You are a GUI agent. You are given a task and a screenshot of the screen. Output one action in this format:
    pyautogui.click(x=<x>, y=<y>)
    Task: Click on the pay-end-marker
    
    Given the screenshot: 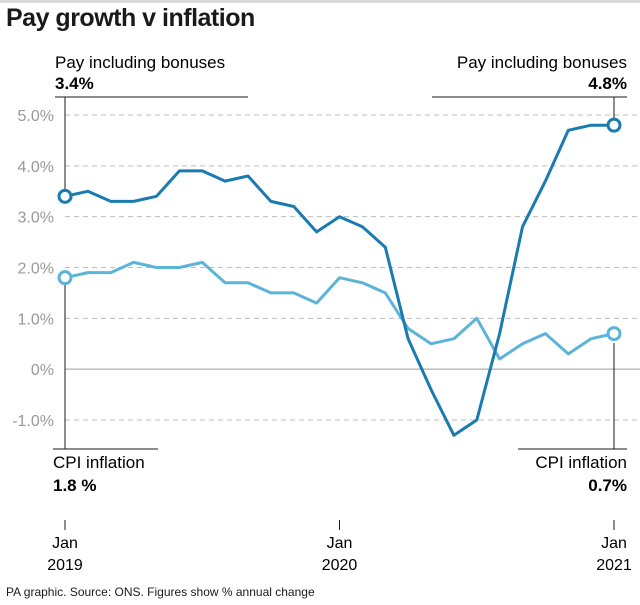 What is the action you would take?
    pyautogui.click(x=614, y=125)
    